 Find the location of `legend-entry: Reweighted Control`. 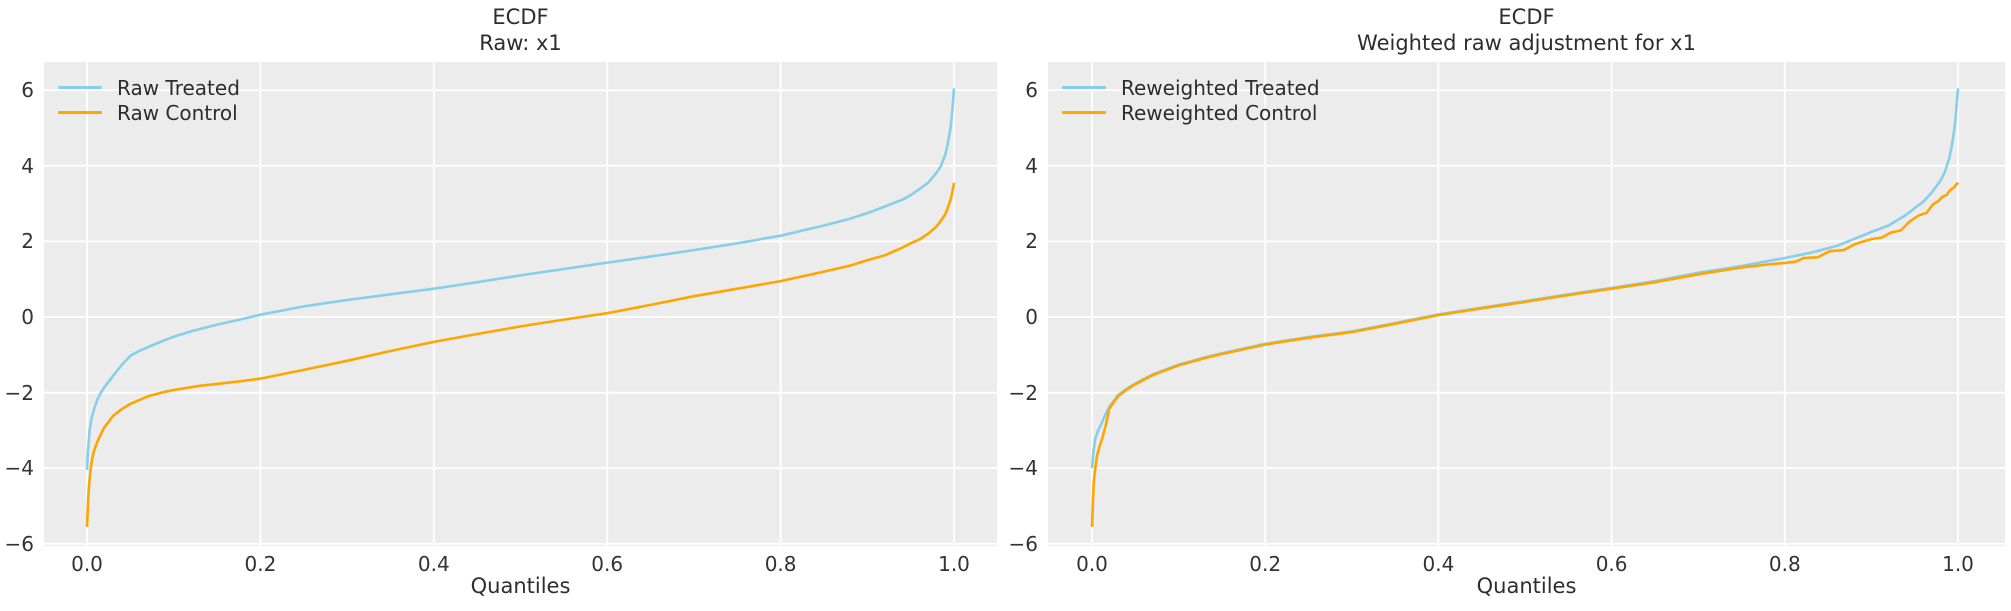

legend-entry: Reweighted Control is located at coordinates (1191, 112).